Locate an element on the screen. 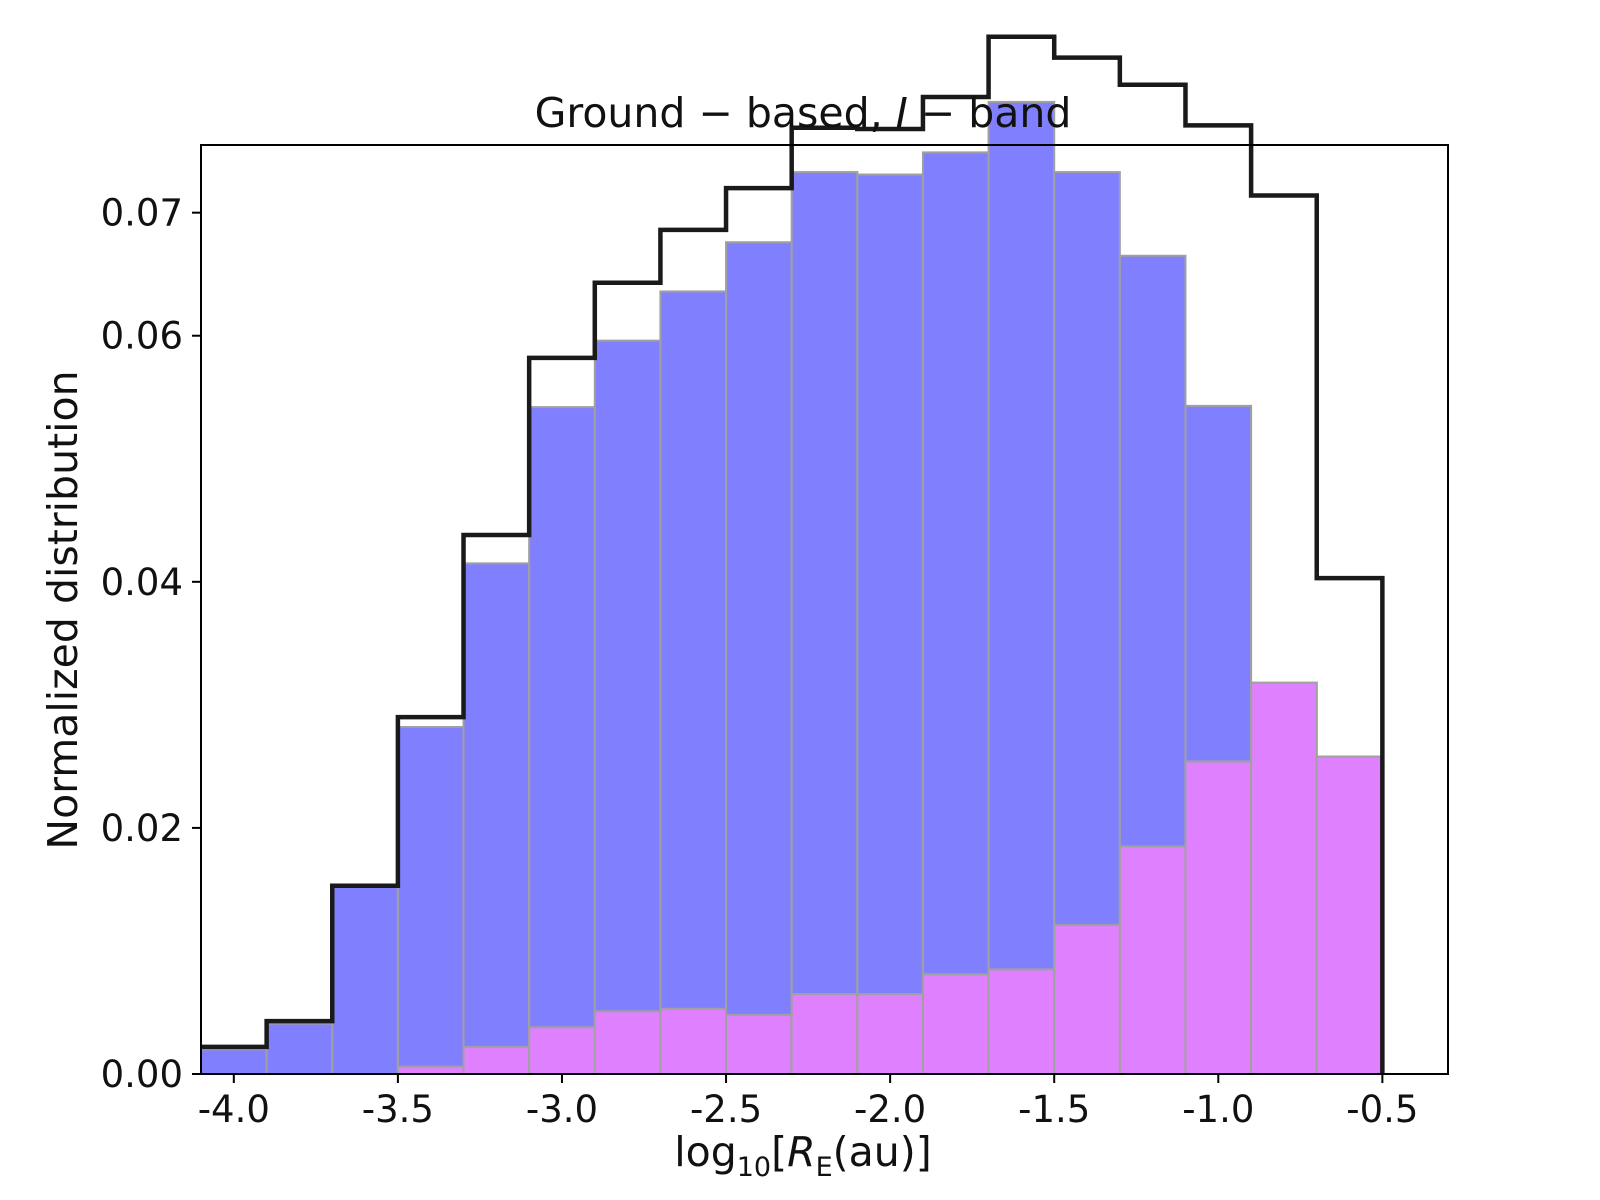  x-tick-label-2: -3.0 is located at coordinates (562, 1109).